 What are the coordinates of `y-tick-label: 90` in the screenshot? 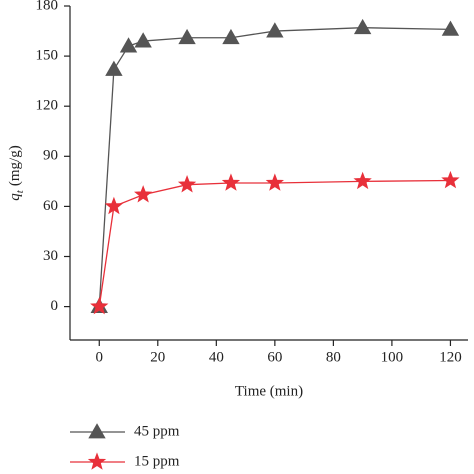 It's located at (50, 156).